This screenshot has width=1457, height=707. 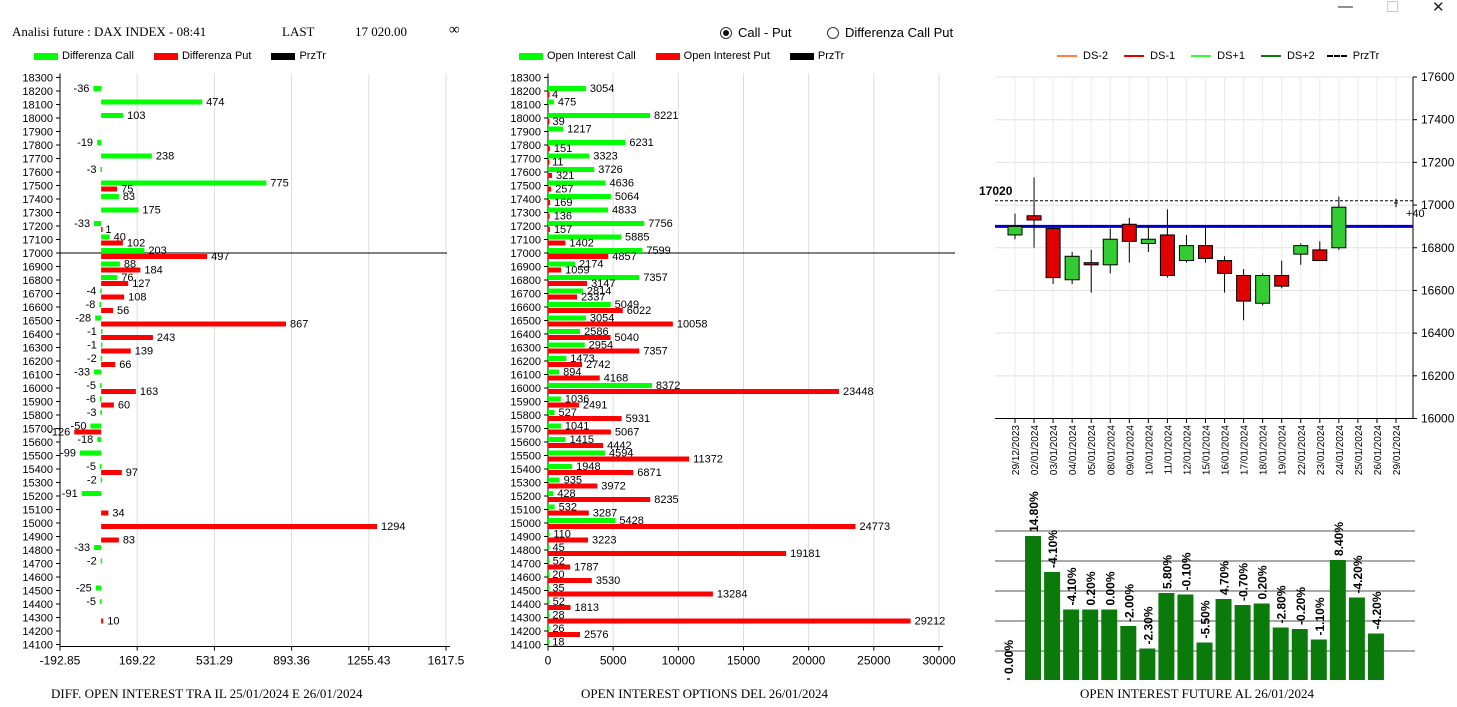 I want to click on oi-bar-label: 0.00%, so click(x=1110, y=588).